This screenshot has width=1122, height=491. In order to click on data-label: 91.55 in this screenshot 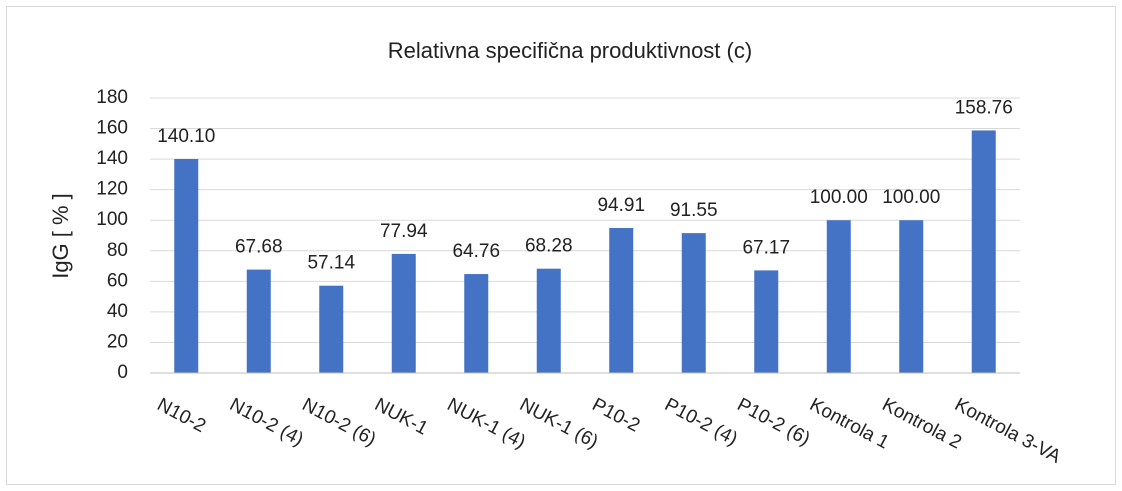, I will do `click(694, 210)`.